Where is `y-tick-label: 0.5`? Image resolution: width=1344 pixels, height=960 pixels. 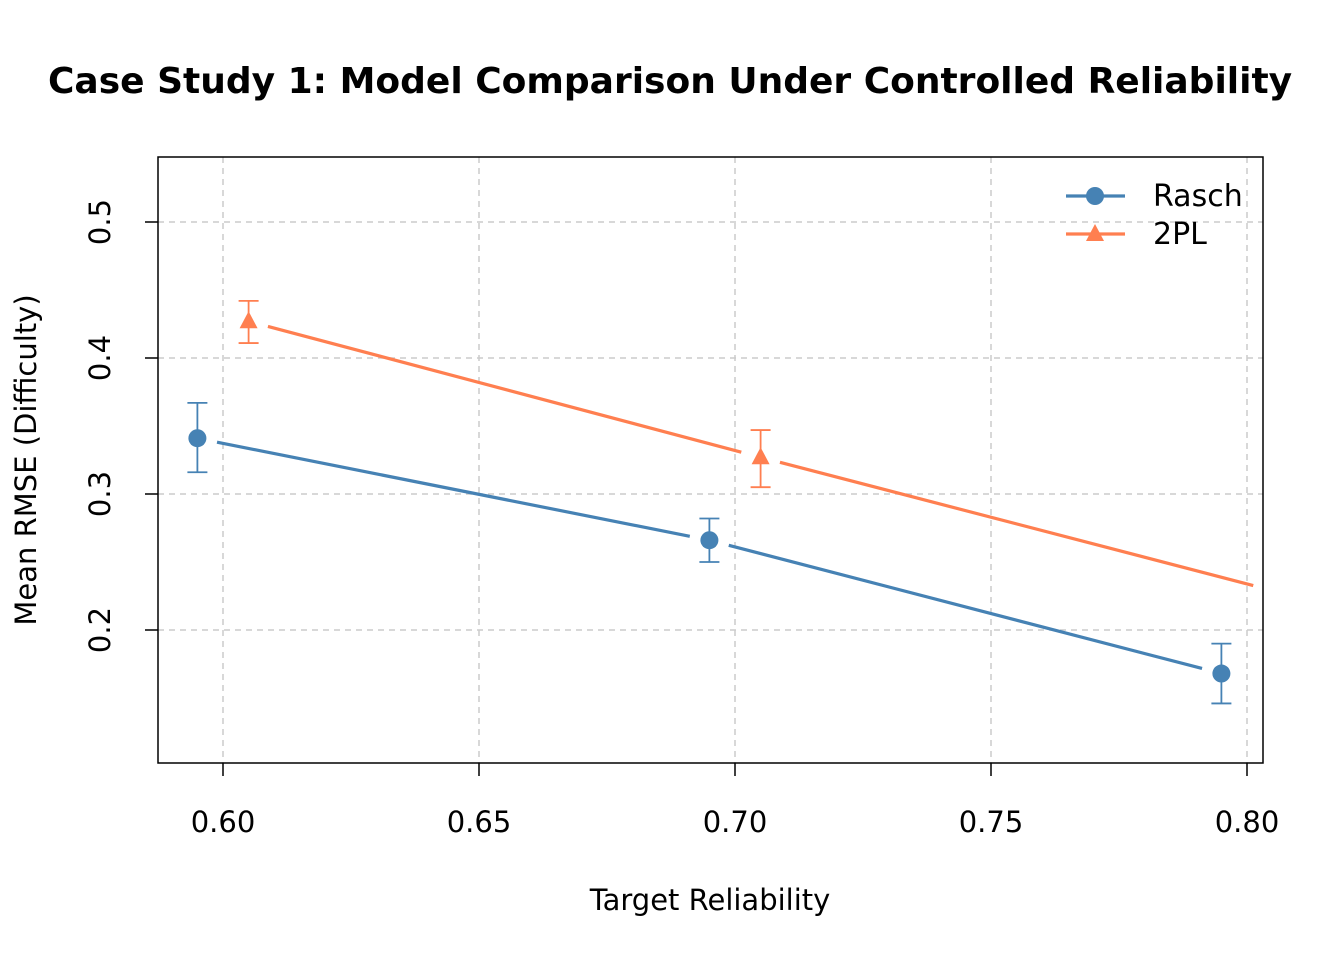 y-tick-label: 0.5 is located at coordinates (100, 222).